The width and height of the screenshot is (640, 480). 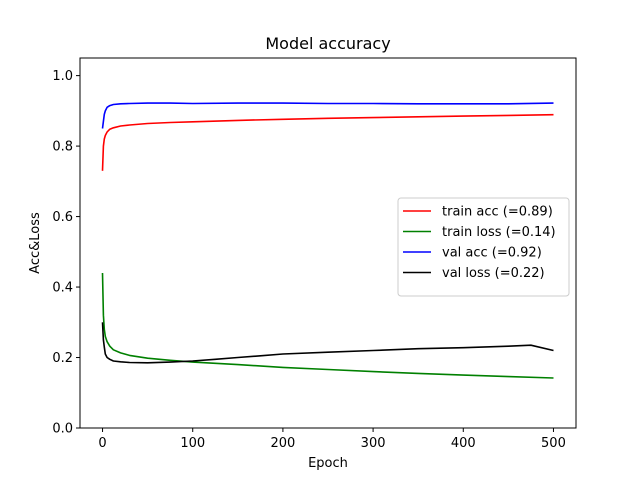 I want to click on x-tick-label: 200, so click(x=282, y=443).